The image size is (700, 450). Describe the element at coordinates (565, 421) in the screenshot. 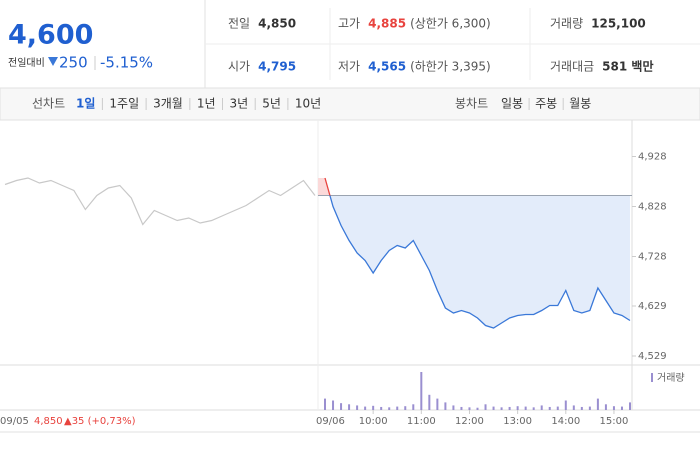

I see `x-tick-label: 14:00` at that location.